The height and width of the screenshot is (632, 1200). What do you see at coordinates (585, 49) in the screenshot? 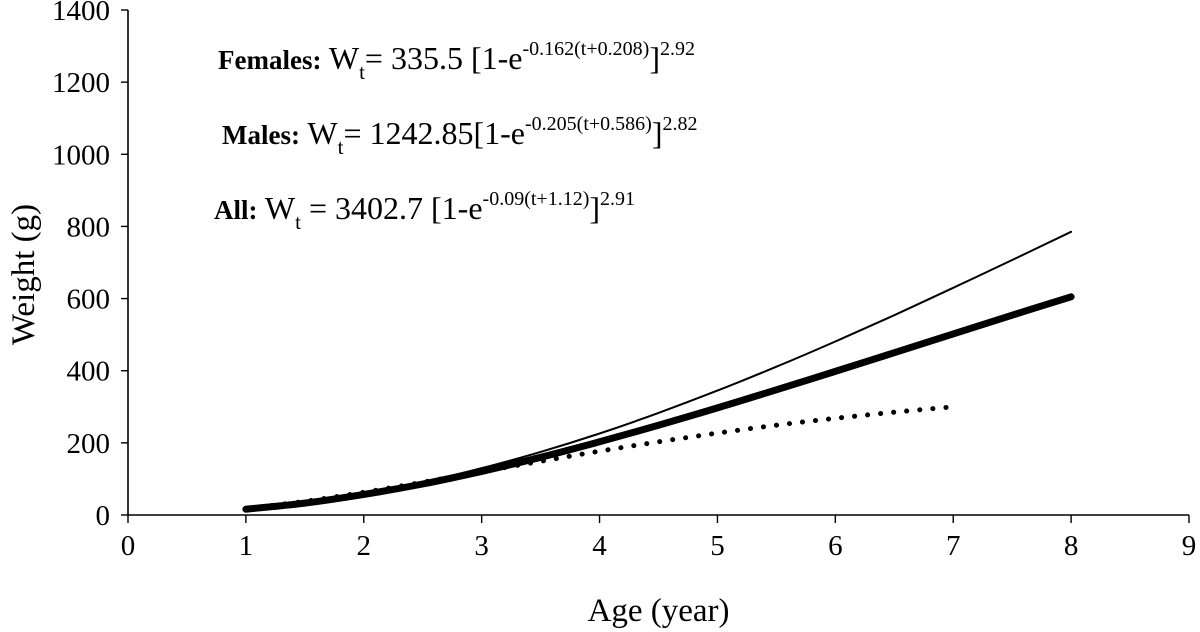
I see `equation-part: -0.162(t+0.208)` at bounding box center [585, 49].